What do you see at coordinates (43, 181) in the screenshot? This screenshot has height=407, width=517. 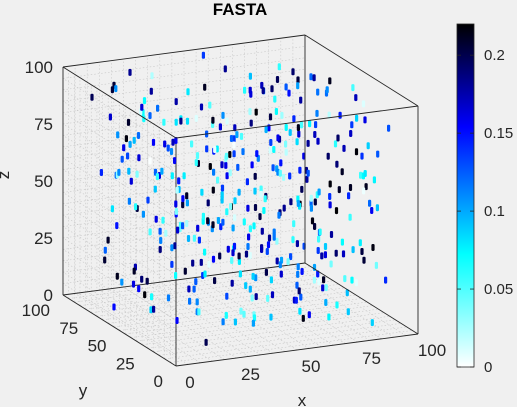 I see `z-tick-label: 50` at bounding box center [43, 181].